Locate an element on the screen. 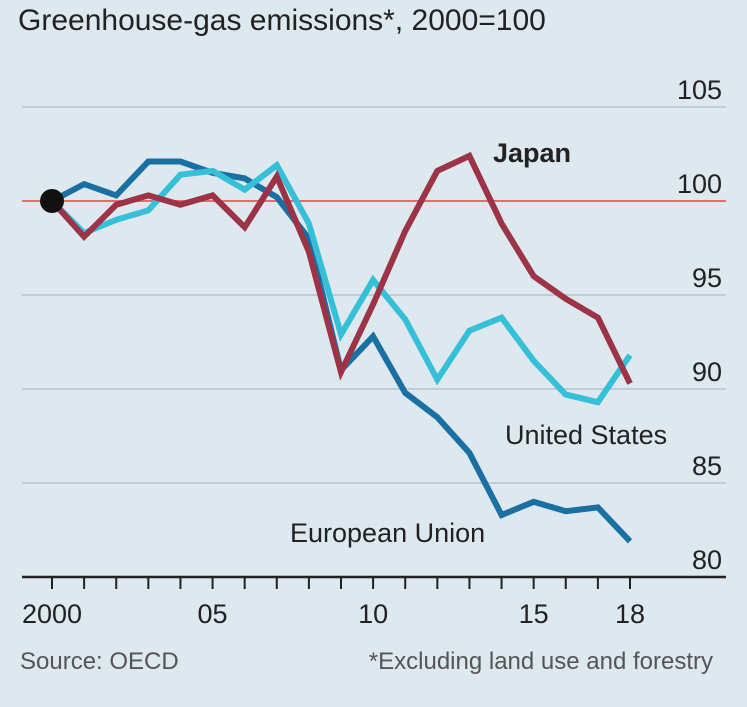 The image size is (747, 707). base-year-marker is located at coordinates (52, 201).